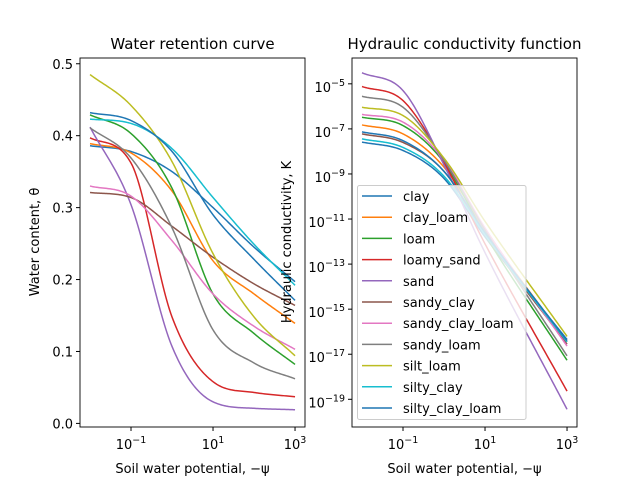  I want to click on water-retention-line-sandy-clay-loam, so click(192, 267).